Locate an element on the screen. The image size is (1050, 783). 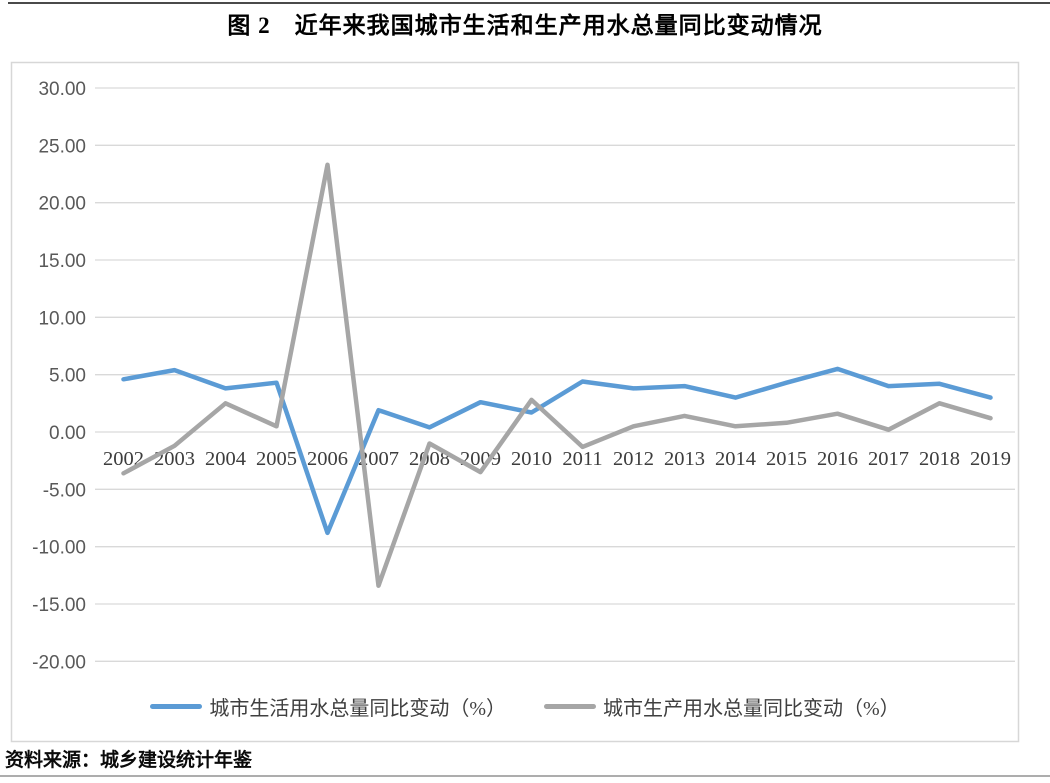
y-tick-label: 0.00 is located at coordinates (67, 433).